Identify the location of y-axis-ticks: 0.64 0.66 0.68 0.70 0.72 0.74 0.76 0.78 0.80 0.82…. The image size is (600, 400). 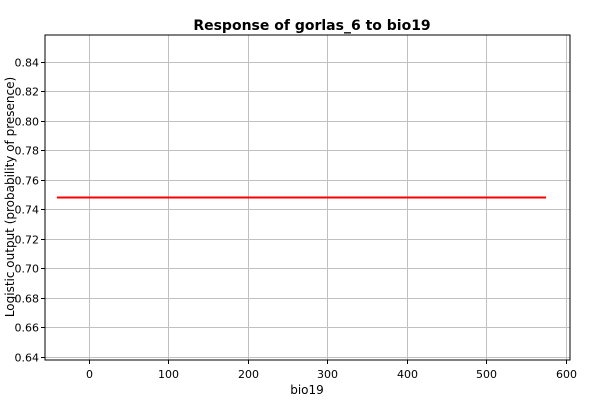
(30, 211).